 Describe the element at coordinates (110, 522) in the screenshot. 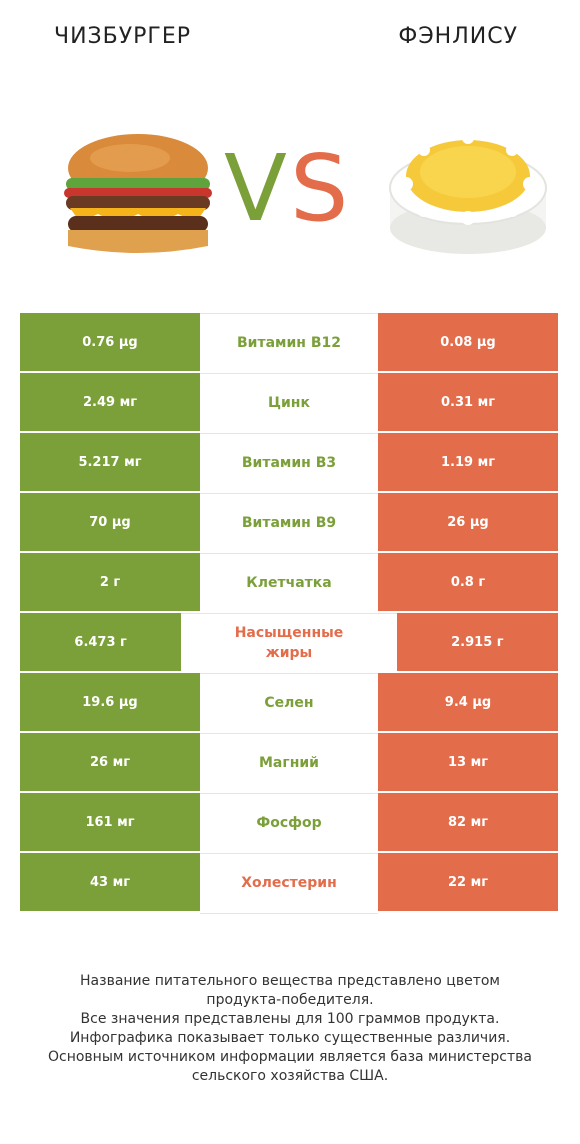

I see `left-value-cell: 70 µg` at that location.